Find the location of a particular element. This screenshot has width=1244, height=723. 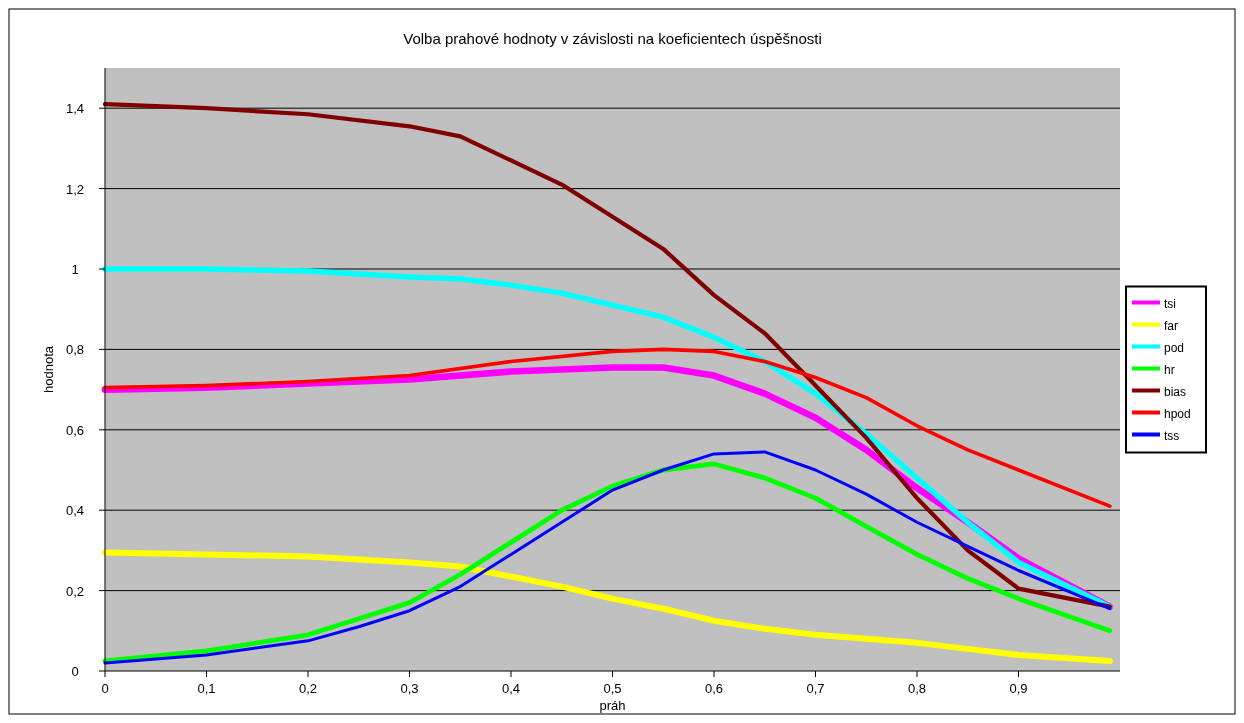

chart-title: Volba prahové hodnoty v závislosti na koeficientech úspěšnosti is located at coordinates (612, 38).